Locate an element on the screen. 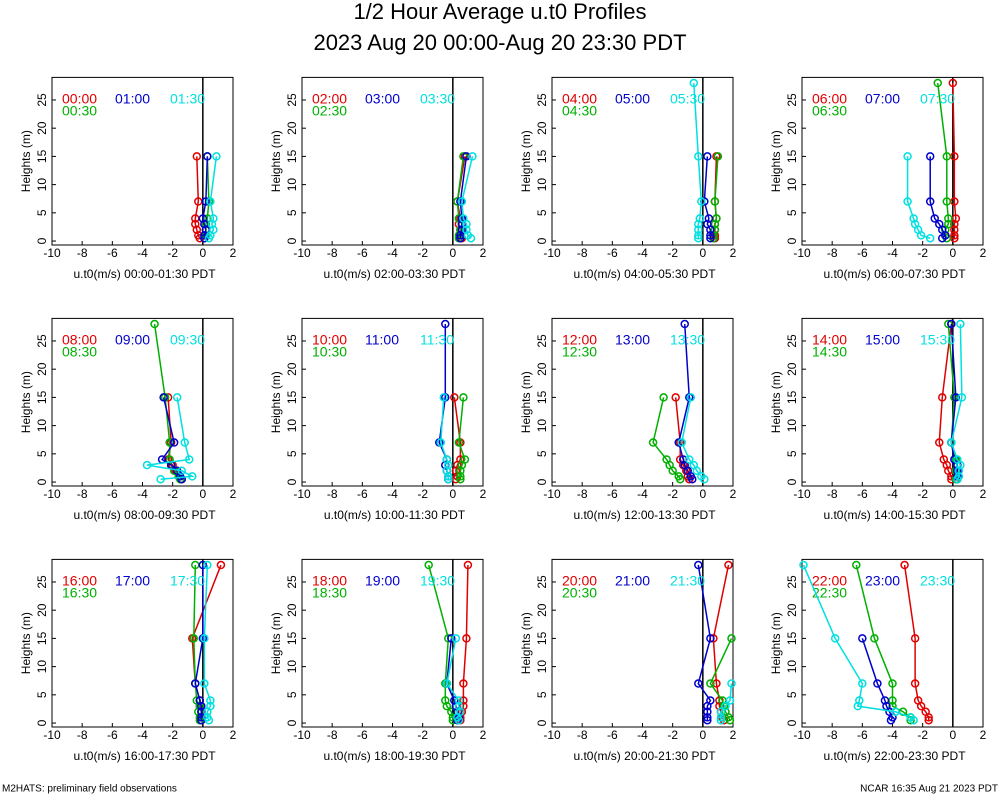  profile-line is located at coordinates (170, 438).